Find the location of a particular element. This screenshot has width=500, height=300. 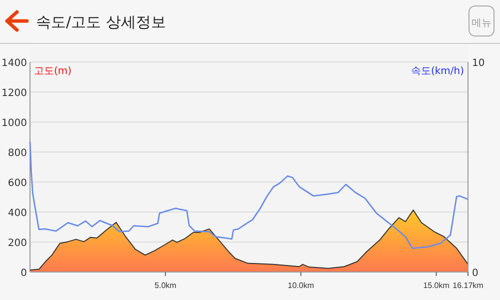

text: 메뉴 is located at coordinates (482, 23).